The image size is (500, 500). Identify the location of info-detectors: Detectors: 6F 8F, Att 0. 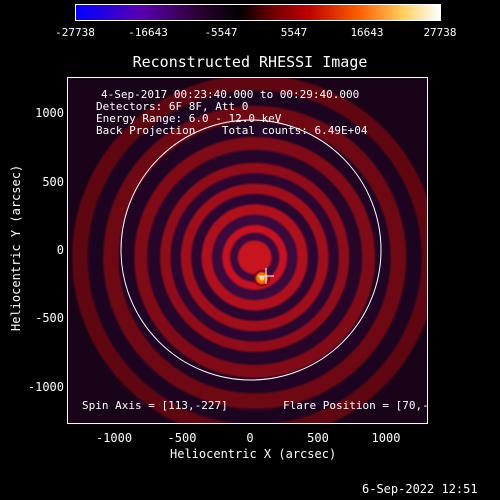
(172, 106).